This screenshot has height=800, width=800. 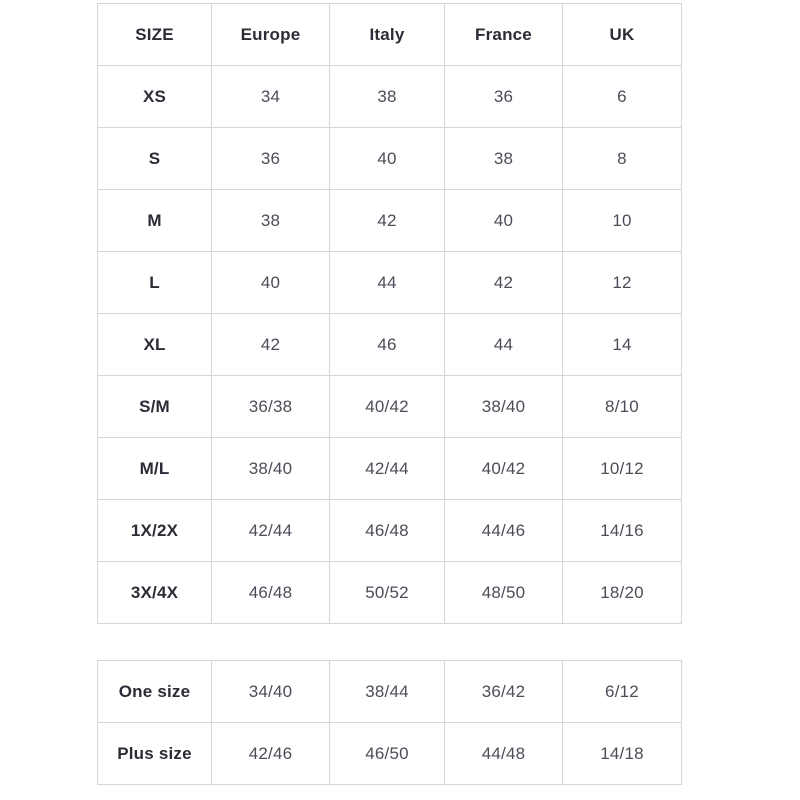 What do you see at coordinates (270, 406) in the screenshot?
I see `europe-value: 36/38` at bounding box center [270, 406].